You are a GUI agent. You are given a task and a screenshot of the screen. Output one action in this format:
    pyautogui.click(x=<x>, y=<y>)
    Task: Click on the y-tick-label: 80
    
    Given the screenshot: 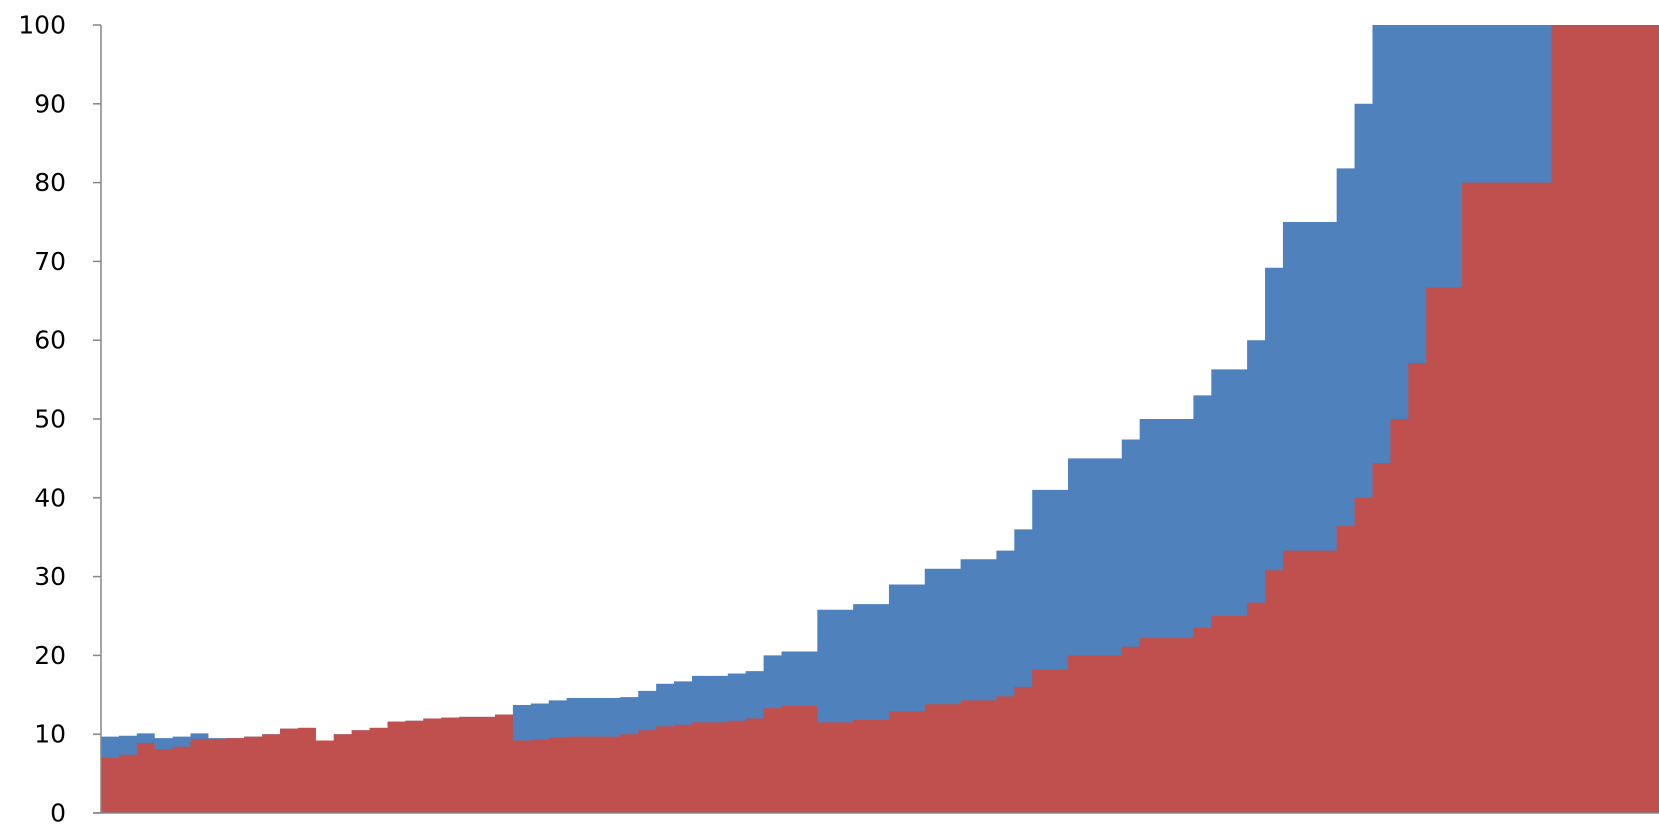 What is the action you would take?
    pyautogui.click(x=50, y=182)
    